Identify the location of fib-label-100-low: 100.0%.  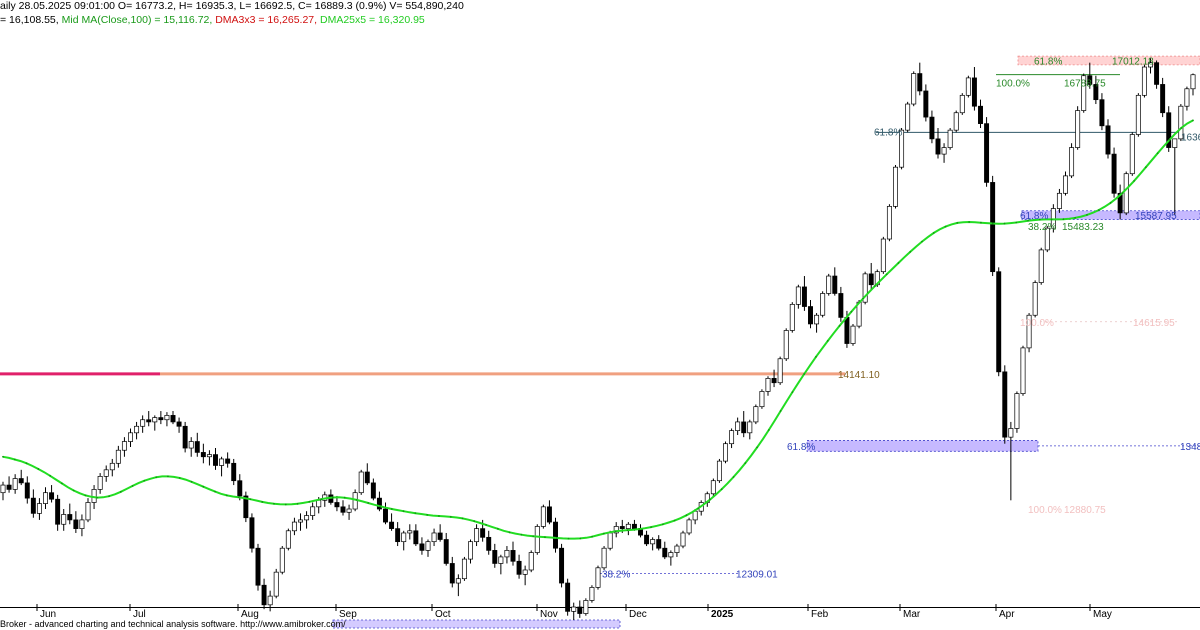
(1045, 510).